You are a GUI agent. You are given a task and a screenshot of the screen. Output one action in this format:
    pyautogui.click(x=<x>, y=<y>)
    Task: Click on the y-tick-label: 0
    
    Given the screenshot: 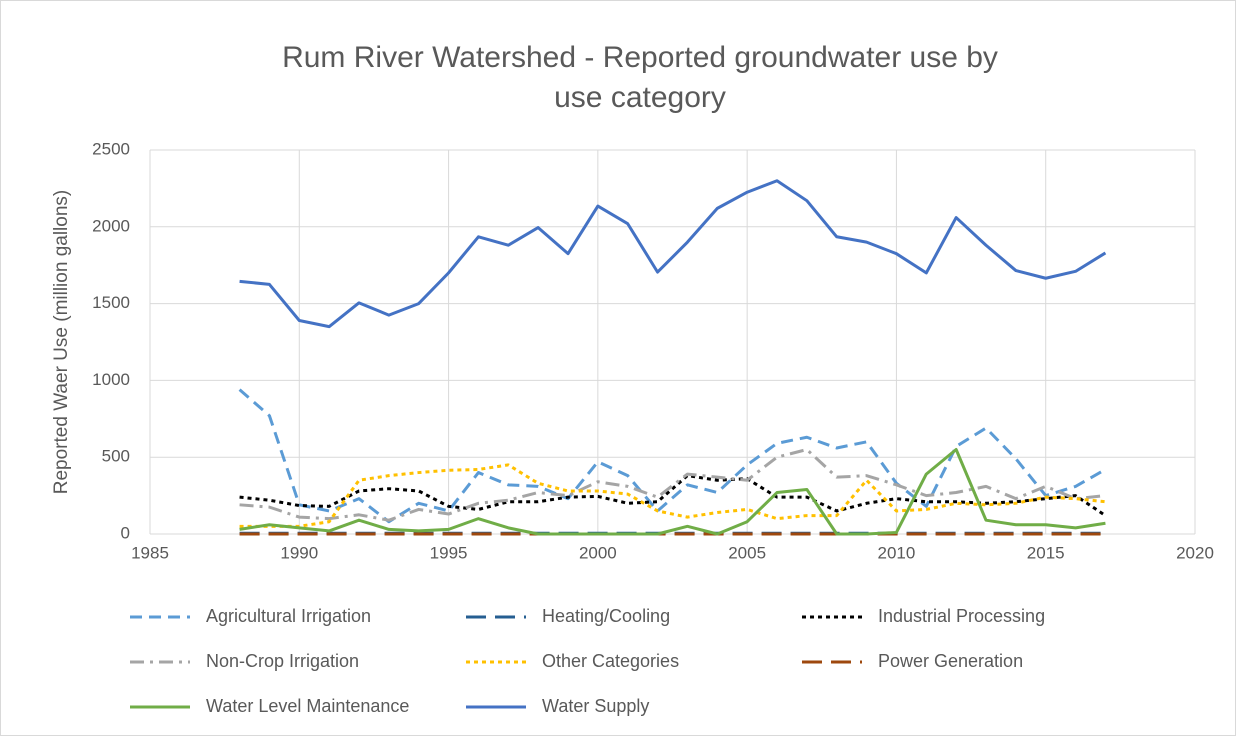 What is the action you would take?
    pyautogui.click(x=125, y=532)
    